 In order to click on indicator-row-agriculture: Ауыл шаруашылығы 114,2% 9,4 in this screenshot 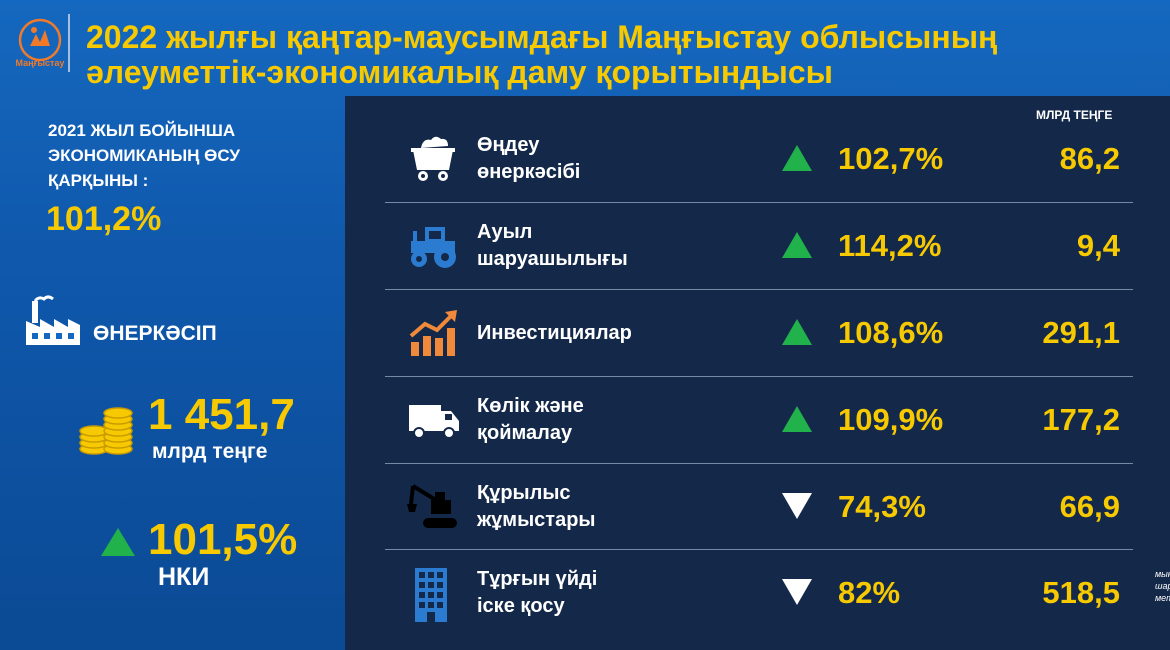, I will do `click(745, 246)`.